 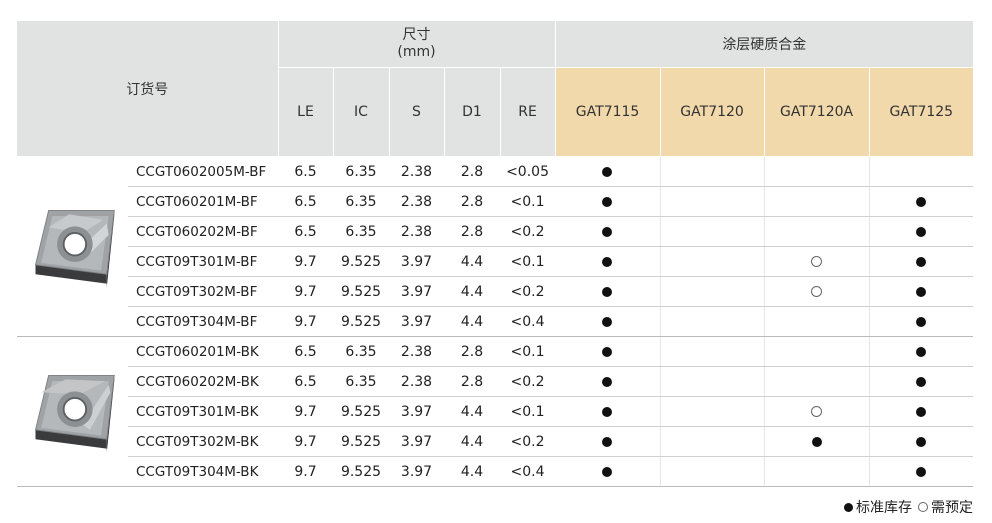 What do you see at coordinates (416, 35) in the screenshot?
I see `dimension-group-label: 尺寸` at bounding box center [416, 35].